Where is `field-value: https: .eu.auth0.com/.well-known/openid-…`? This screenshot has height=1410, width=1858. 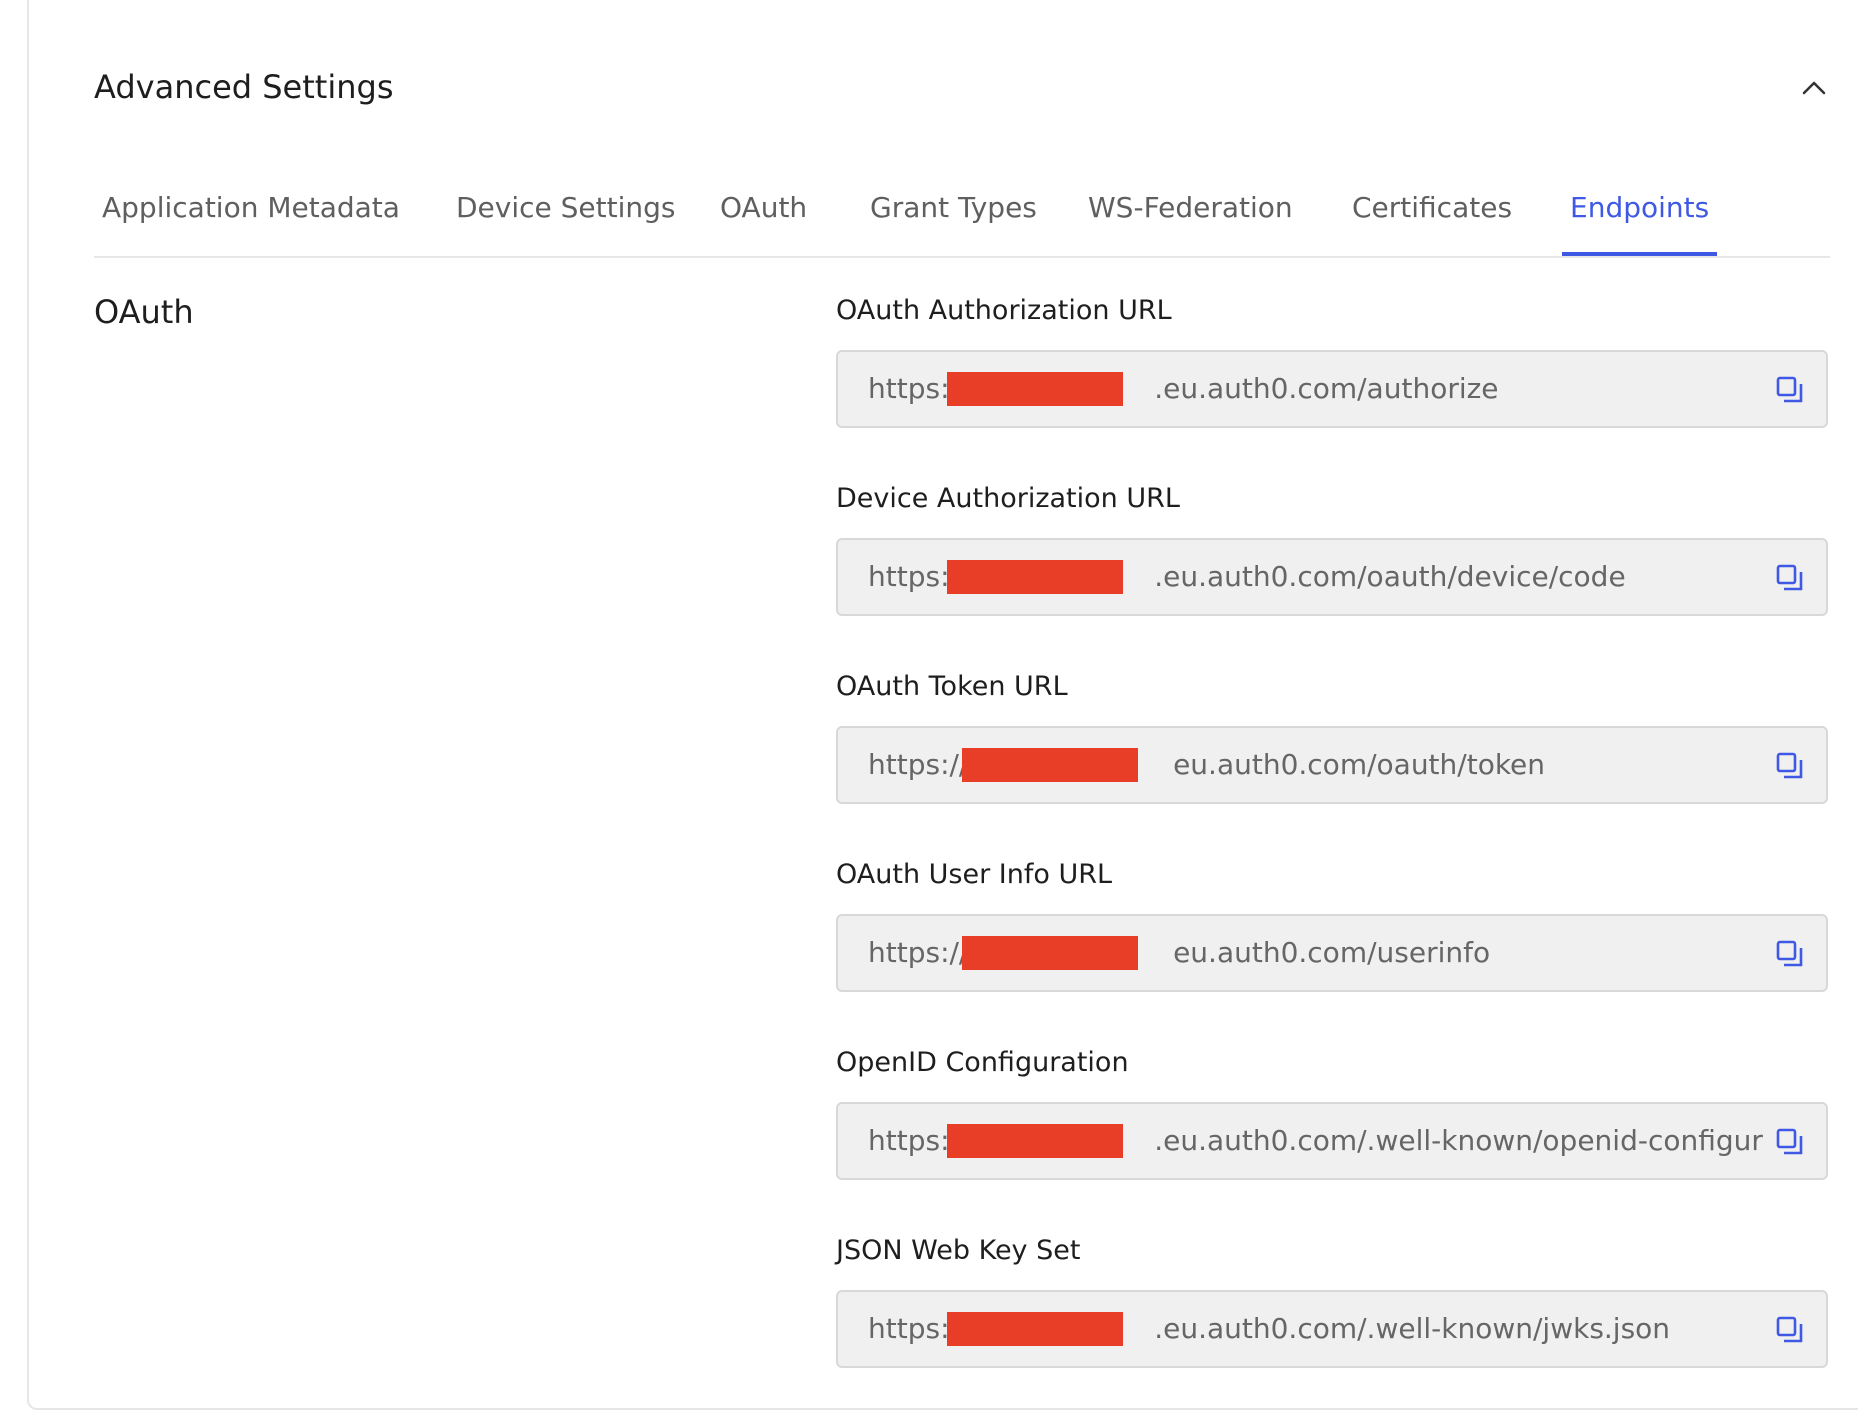
field-value: https: .eu.auth0.com/.well-known/openid-… is located at coordinates (1315, 1140).